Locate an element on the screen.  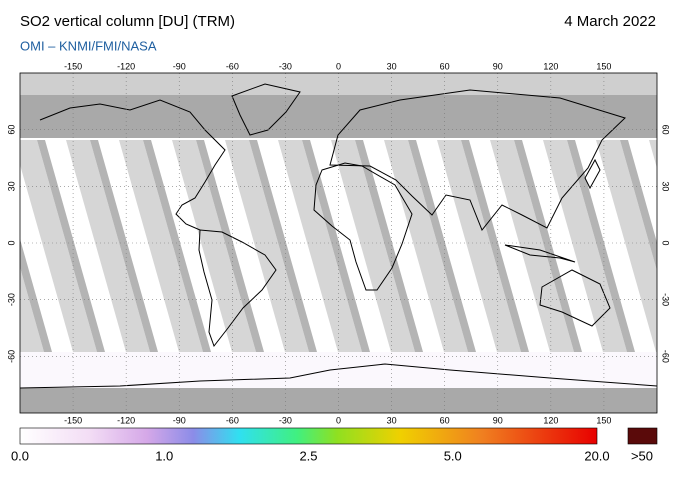
lon-label-bottom: -60 is located at coordinates (232, 420).